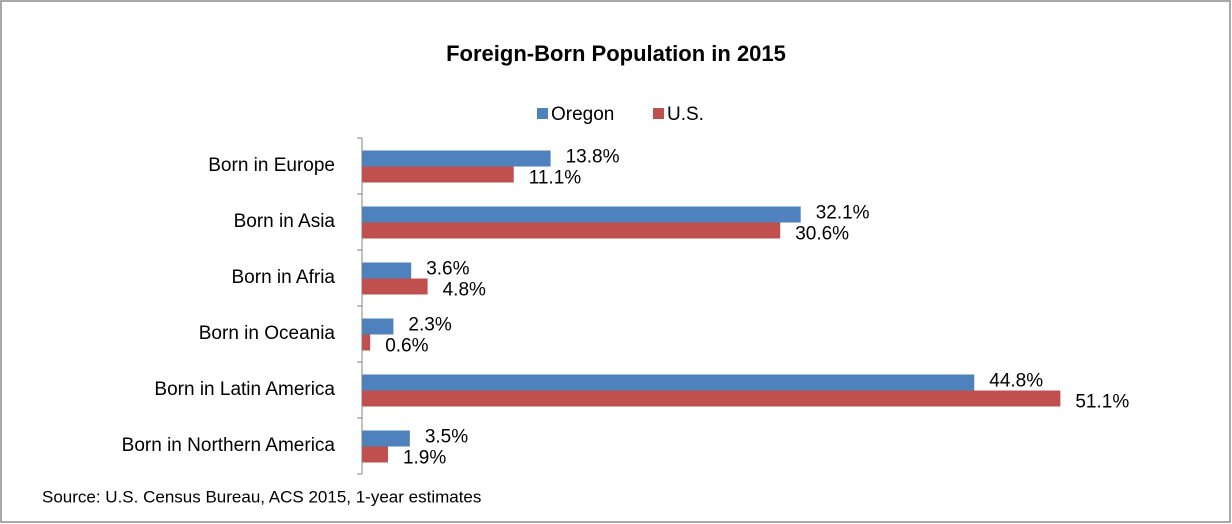 Image resolution: width=1232 pixels, height=524 pixels. Describe the element at coordinates (424, 458) in the screenshot. I see `data-label: 1.9%` at that location.